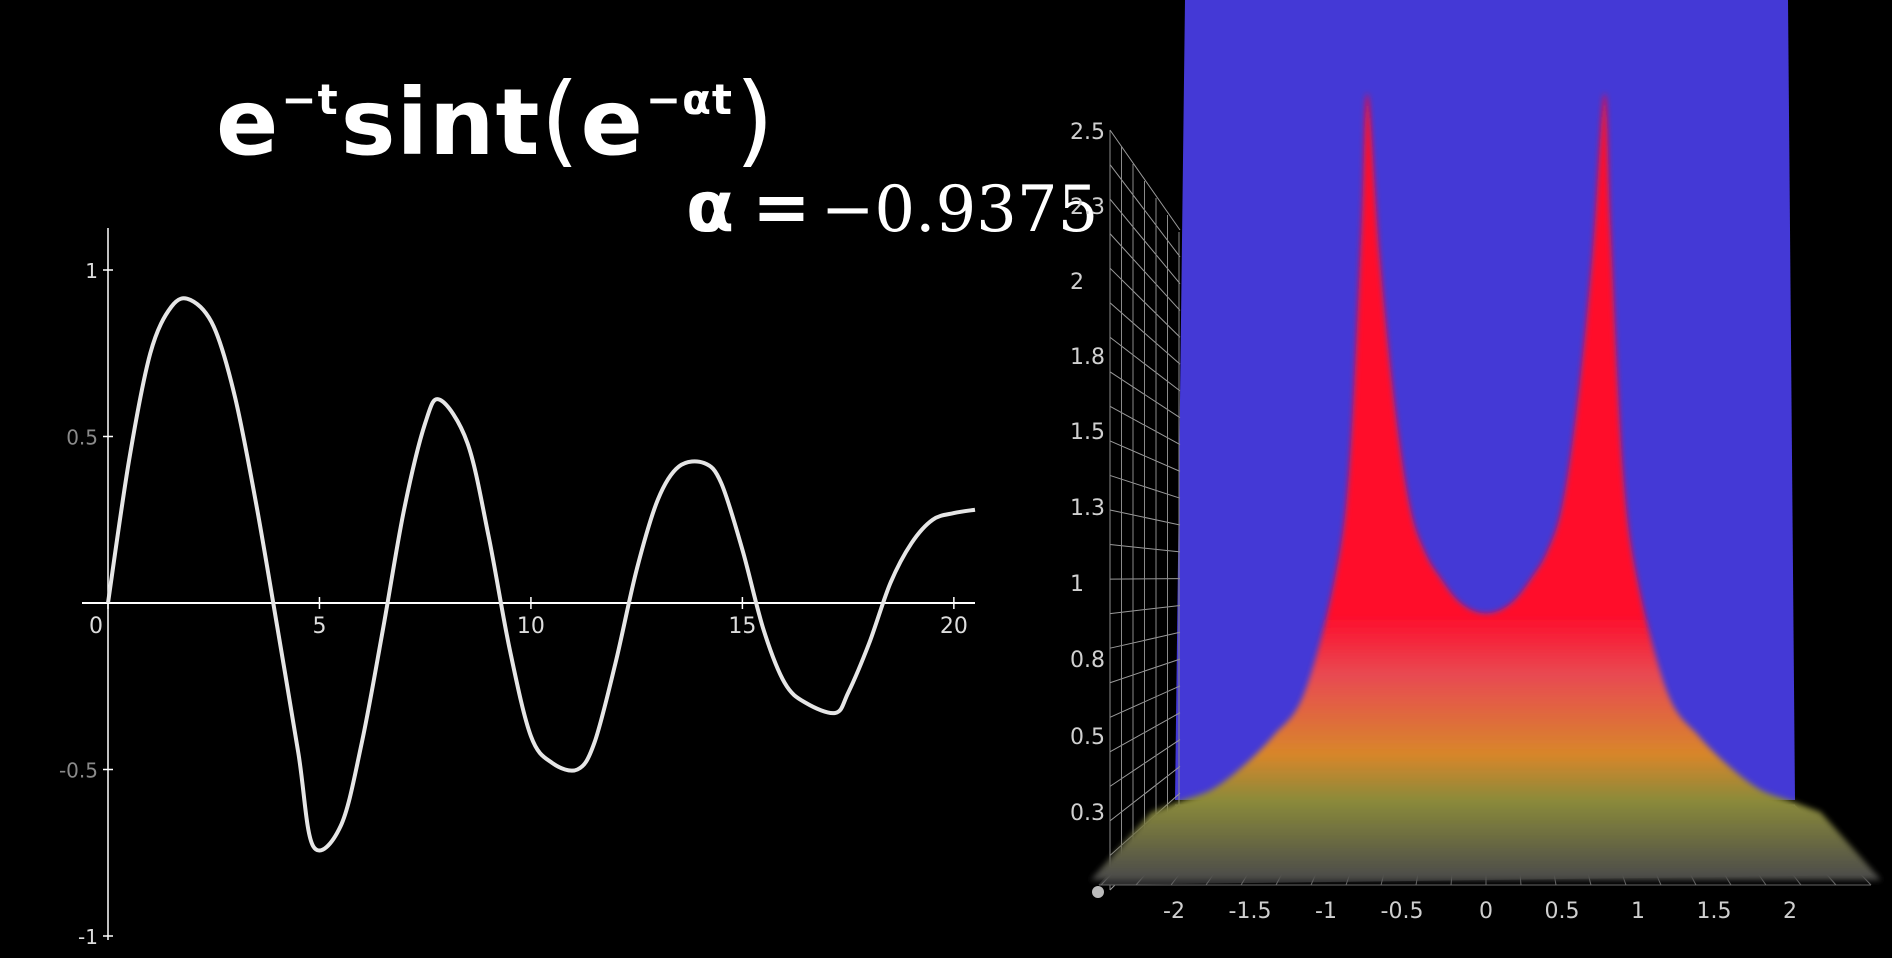 This screenshot has width=1892, height=958. What do you see at coordinates (1250, 911) in the screenshot?
I see `x-tick-label: -1.5` at bounding box center [1250, 911].